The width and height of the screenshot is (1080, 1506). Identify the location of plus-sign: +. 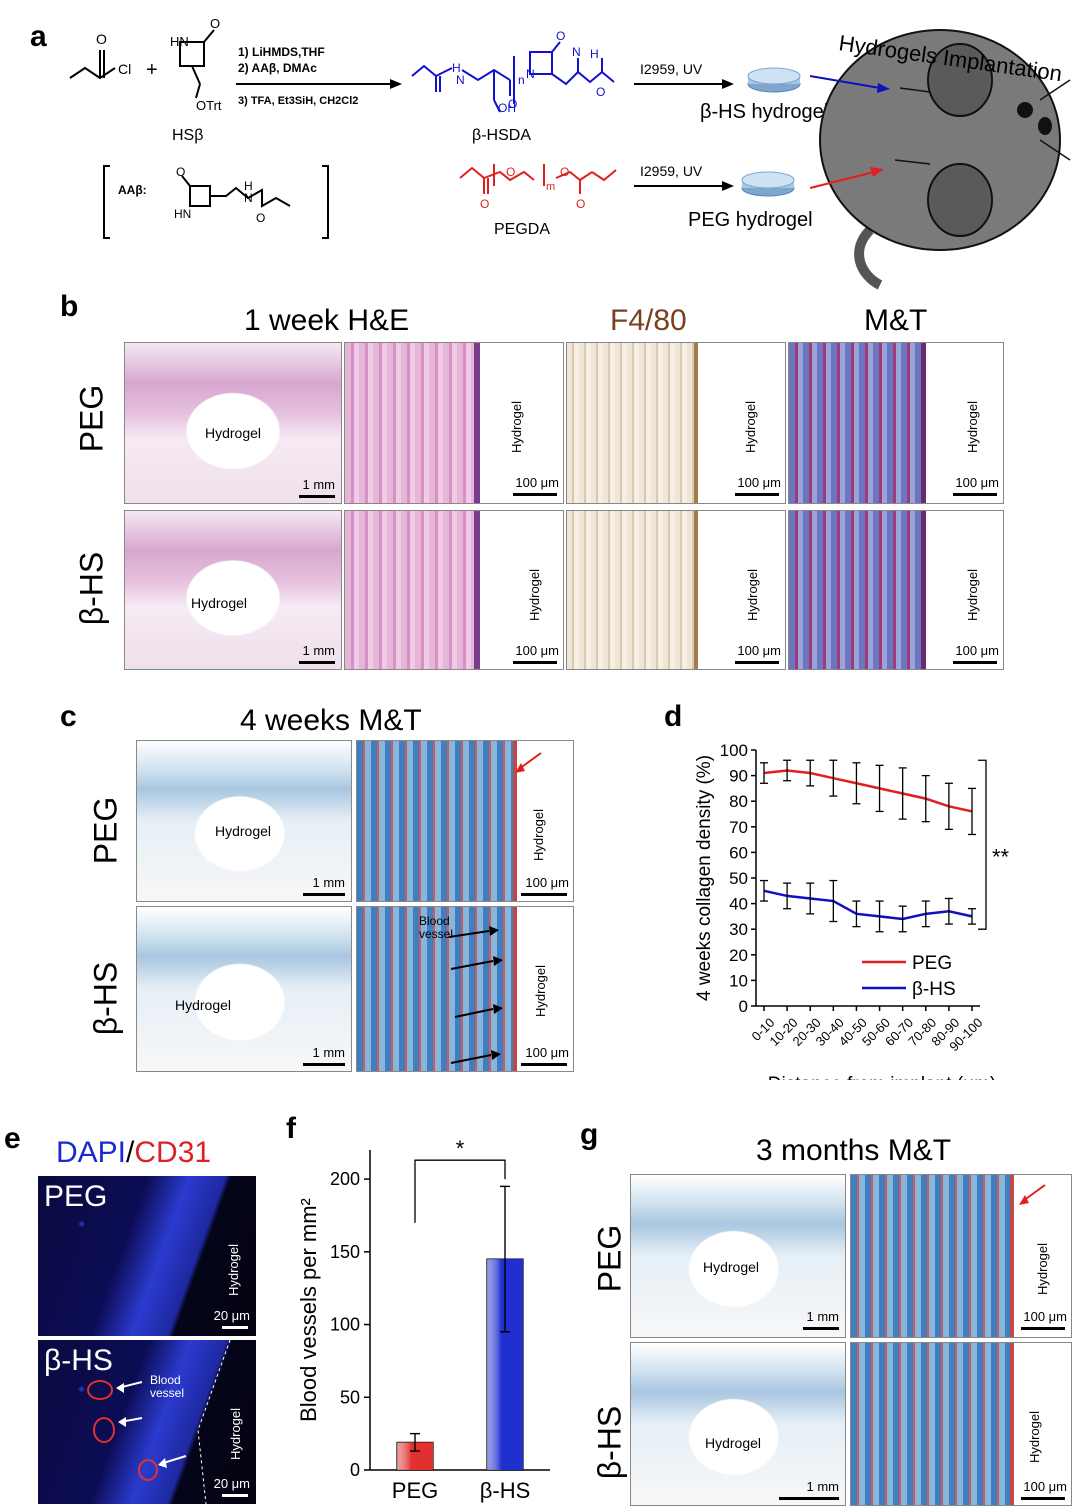
(152, 70).